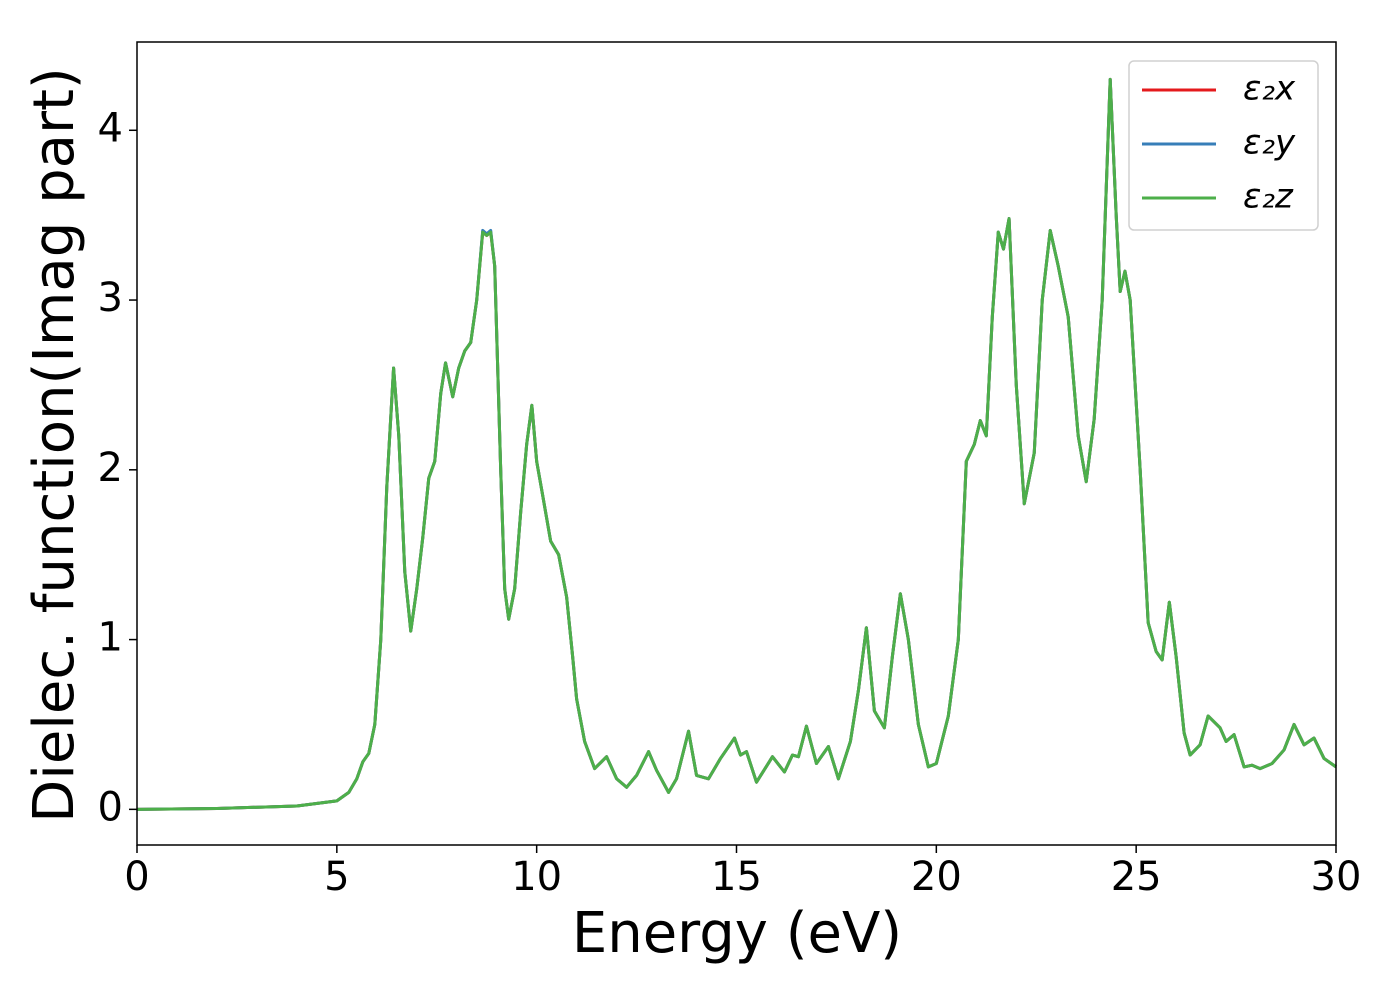  I want to click on legend: ε₂x ε₂y ε₂z, so click(1223, 145).